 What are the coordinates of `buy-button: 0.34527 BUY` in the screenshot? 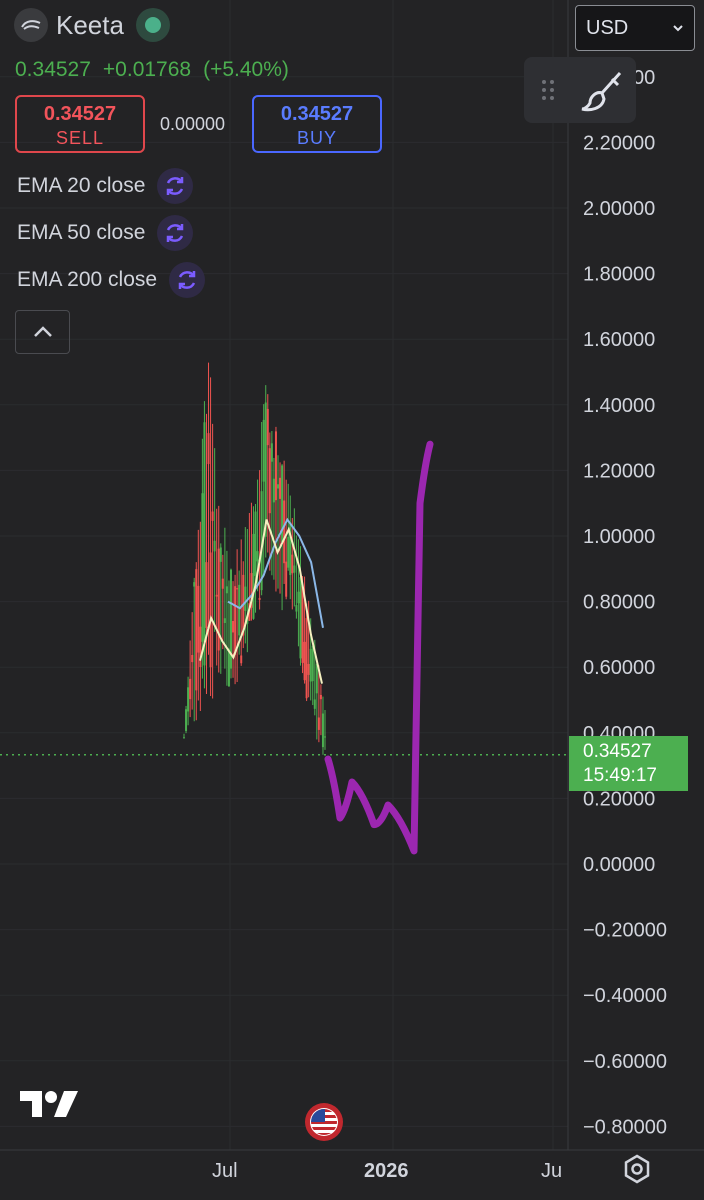 It's located at (317, 124).